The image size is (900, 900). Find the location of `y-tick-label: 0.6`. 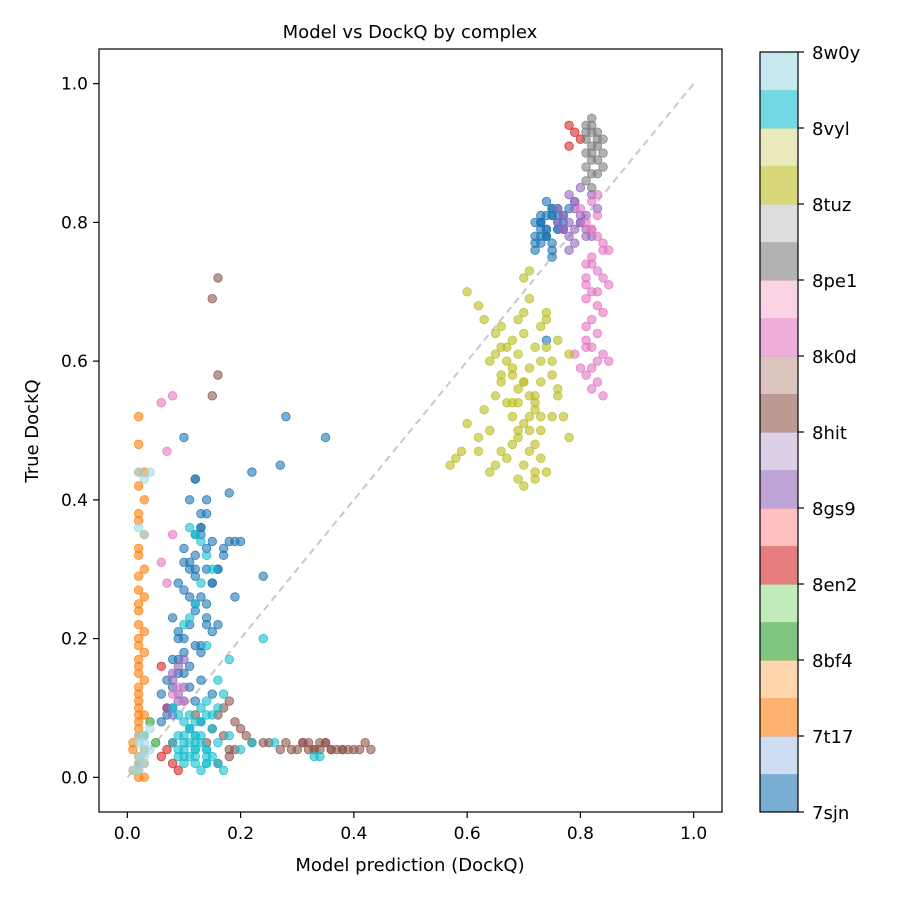

y-tick-label: 0.6 is located at coordinates (74, 362).